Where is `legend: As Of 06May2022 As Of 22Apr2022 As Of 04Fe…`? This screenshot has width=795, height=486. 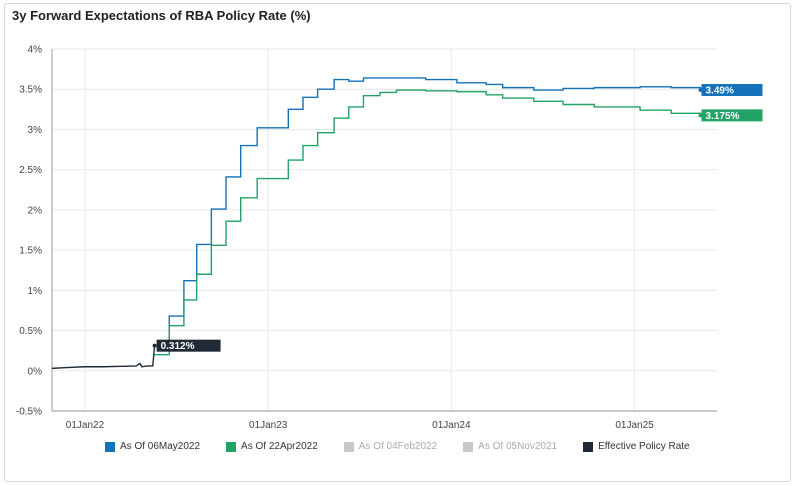
legend: As Of 06May2022 As Of 22Apr2022 As Of 04Fe… is located at coordinates (410, 446).